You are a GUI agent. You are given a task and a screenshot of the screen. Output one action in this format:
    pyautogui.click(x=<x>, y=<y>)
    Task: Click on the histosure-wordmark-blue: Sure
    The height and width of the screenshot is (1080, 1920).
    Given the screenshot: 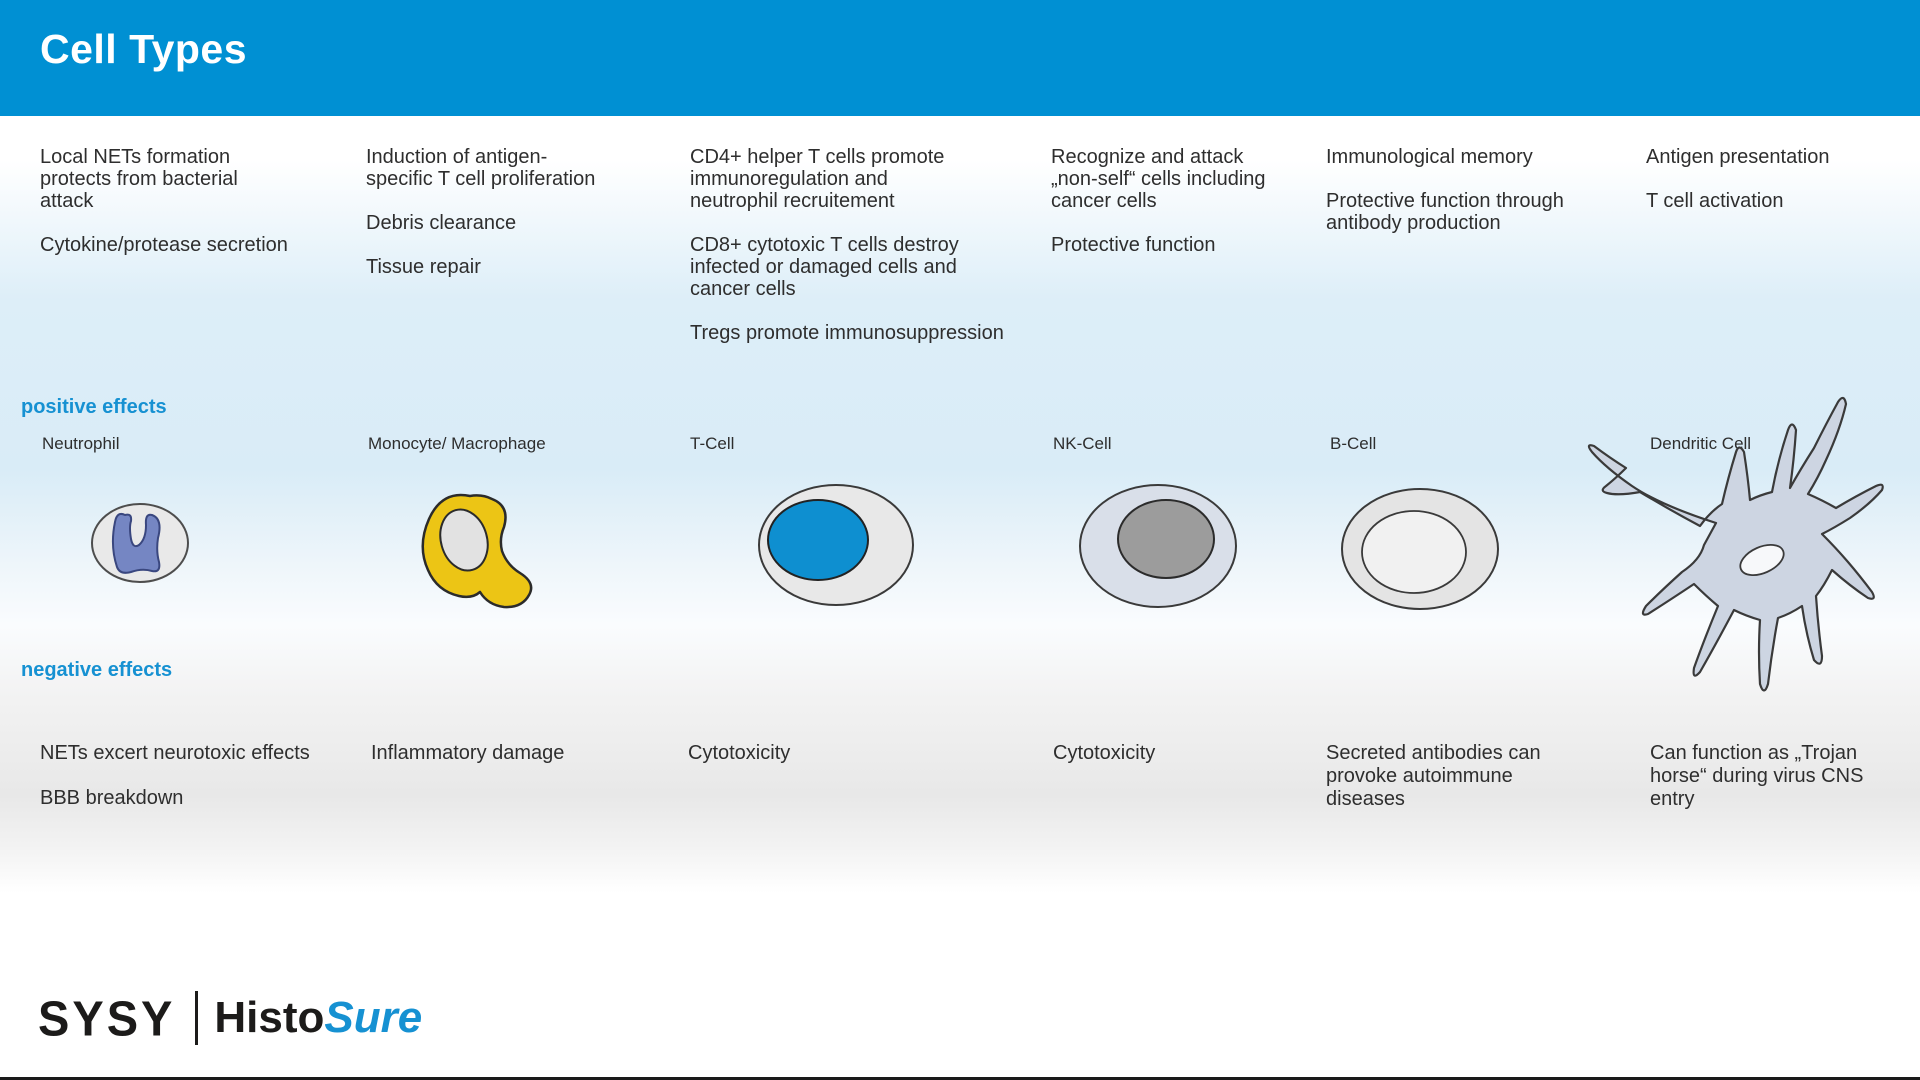 What is the action you would take?
    pyautogui.click(x=373, y=1017)
    